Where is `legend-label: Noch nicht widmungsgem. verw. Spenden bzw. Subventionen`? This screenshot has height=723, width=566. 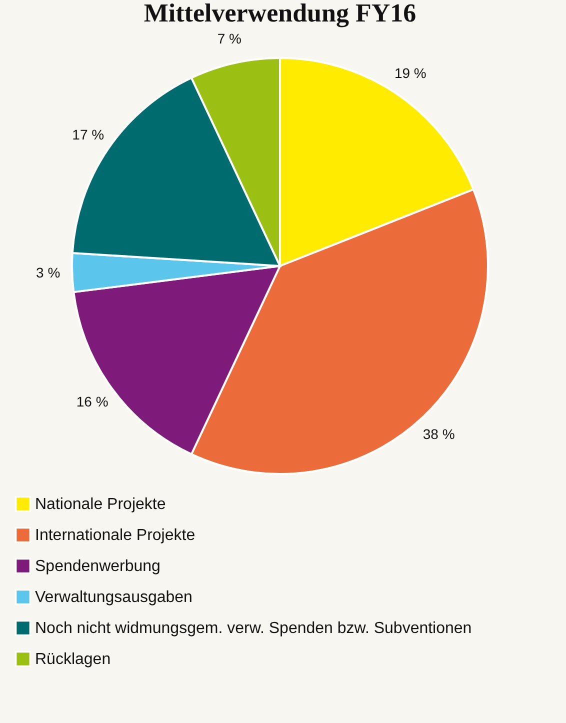 legend-label: Noch nicht widmungsgem. verw. Spenden bzw. Subventionen is located at coordinates (253, 628).